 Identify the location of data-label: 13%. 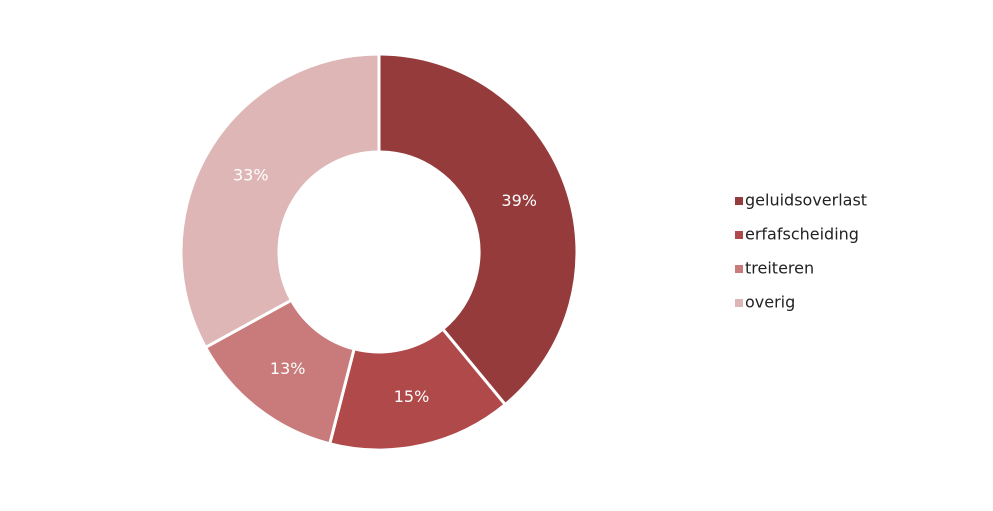
(288, 368).